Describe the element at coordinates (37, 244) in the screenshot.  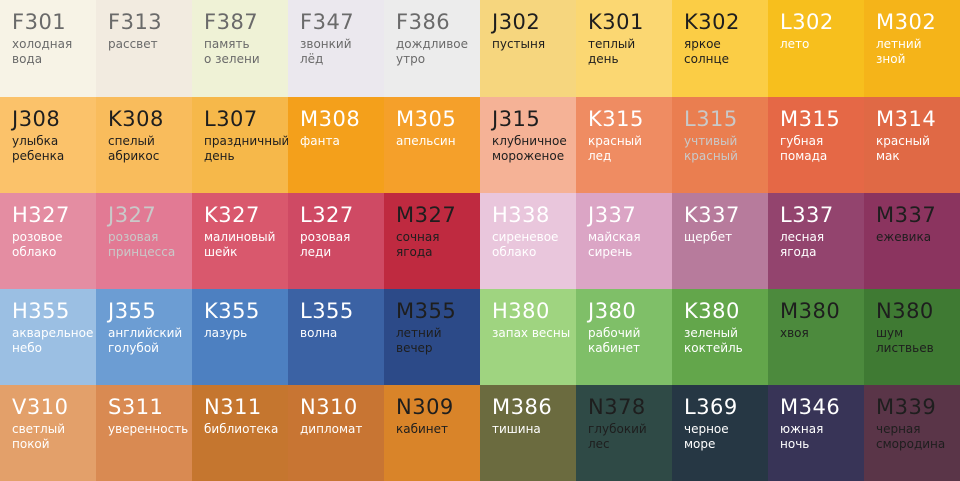
I see `swatch-name: розовое облако` at that location.